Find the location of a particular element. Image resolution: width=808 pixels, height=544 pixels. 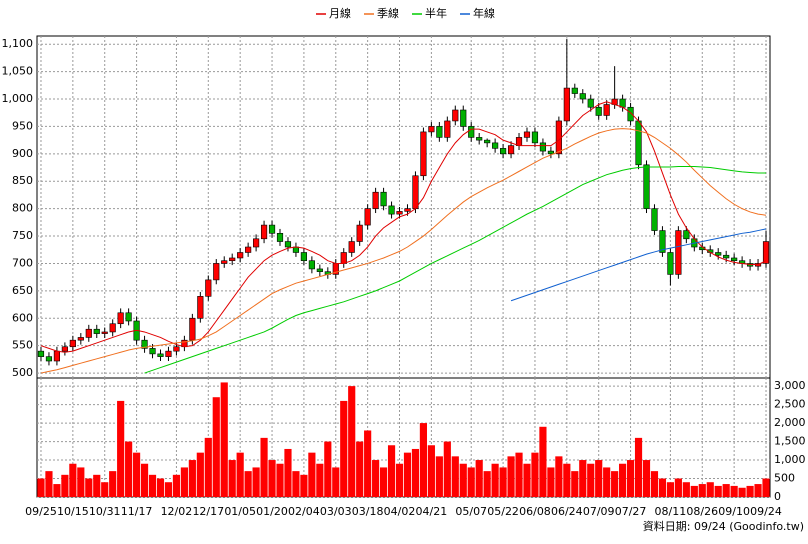

x-tick-label: 04/21 is located at coordinates (432, 511).